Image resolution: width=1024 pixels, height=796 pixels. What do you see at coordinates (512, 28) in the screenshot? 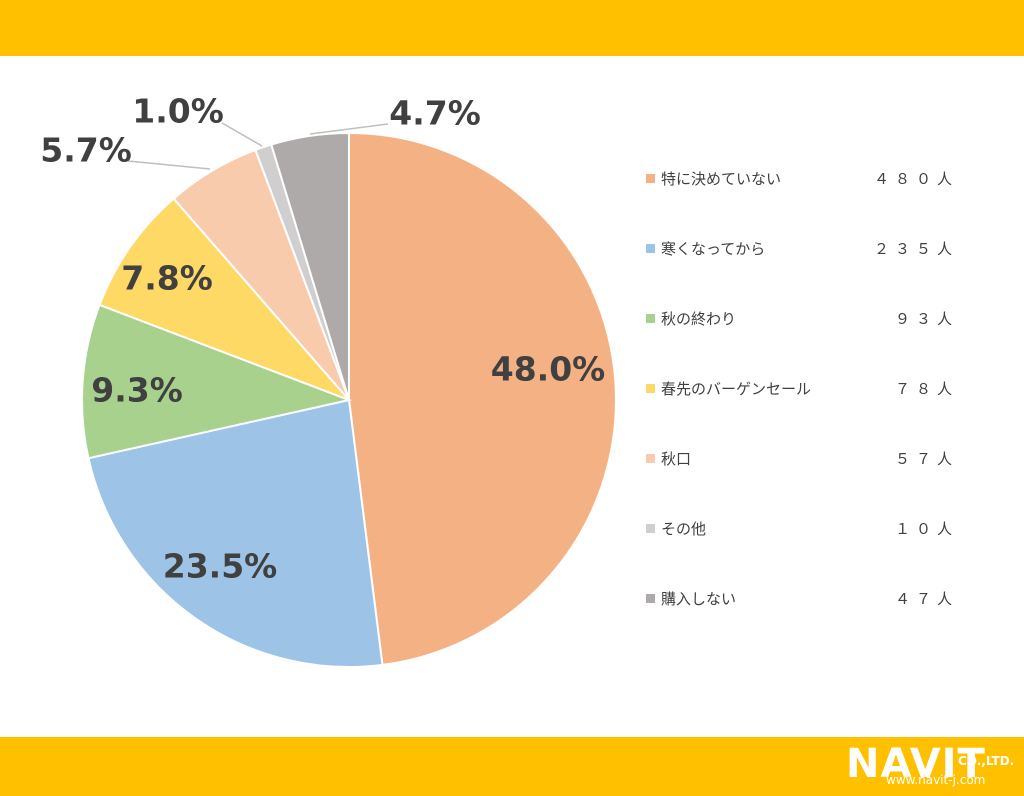
I see `top-band` at bounding box center [512, 28].